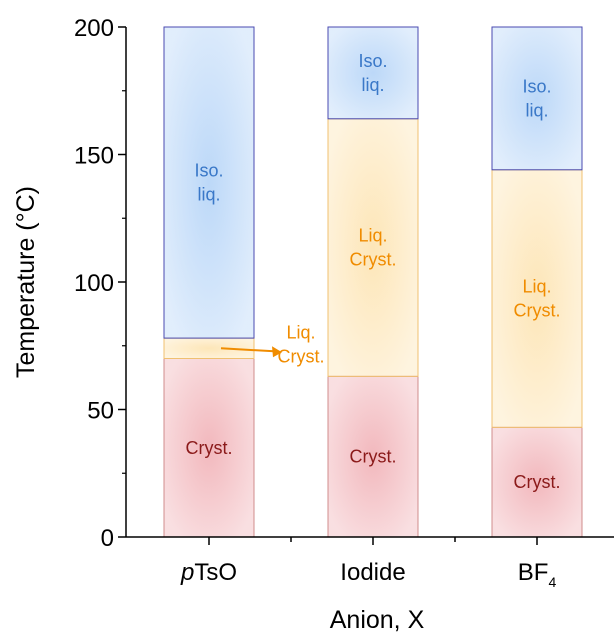 The image size is (614, 636). Describe the element at coordinates (94, 283) in the screenshot. I see `y-tick-label: 100` at that location.